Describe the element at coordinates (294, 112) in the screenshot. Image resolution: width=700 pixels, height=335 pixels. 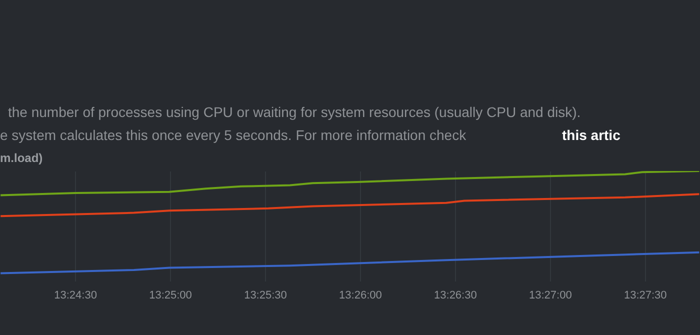
I see `text: the number of processes using CPU or waiting for system resources (usually CPU and disk).` at that location.